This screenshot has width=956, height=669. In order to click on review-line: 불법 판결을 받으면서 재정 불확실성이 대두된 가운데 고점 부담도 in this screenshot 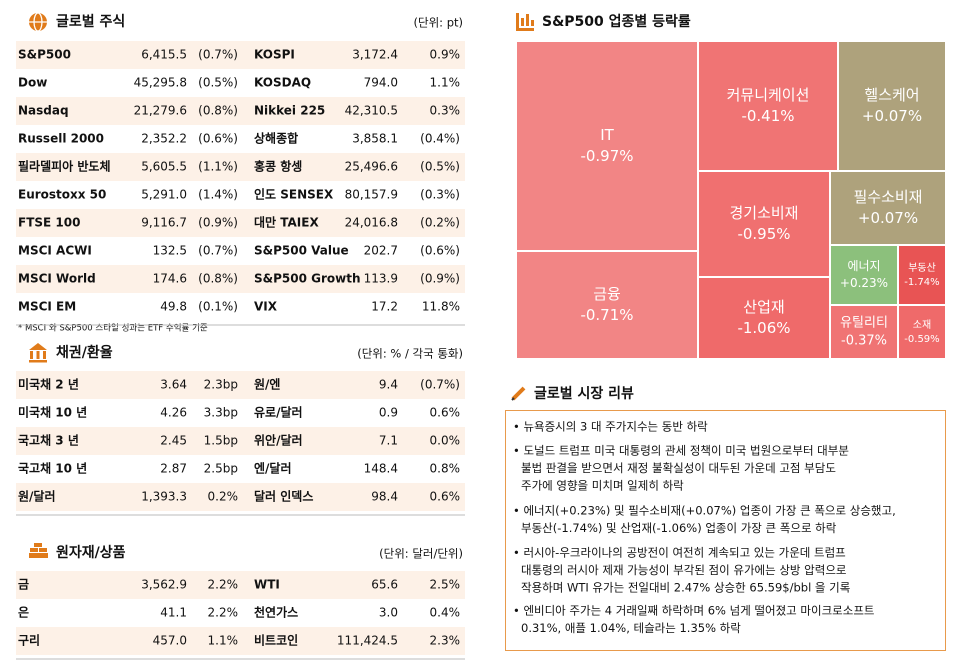, I will do `click(678, 468)`.